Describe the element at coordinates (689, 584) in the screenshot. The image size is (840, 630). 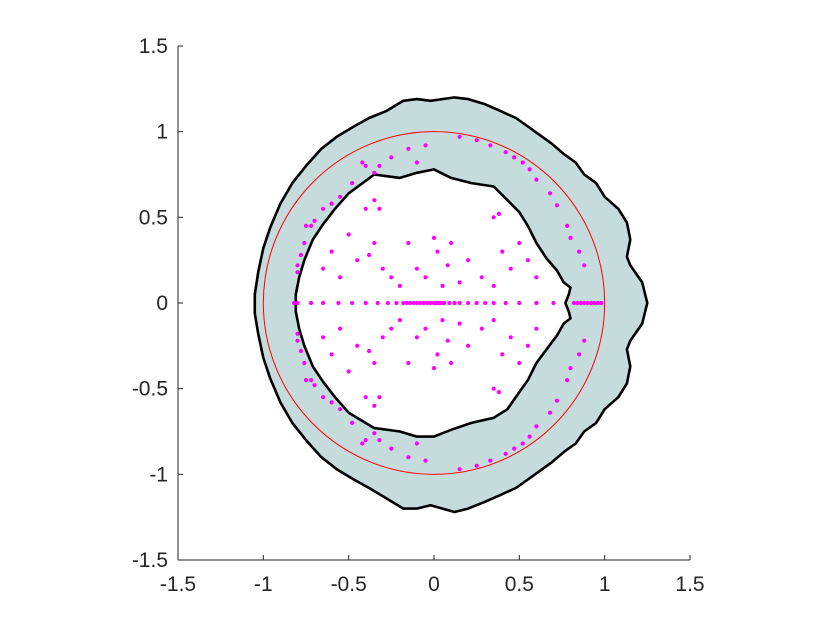
I see `x-tick-label: 1.5` at that location.